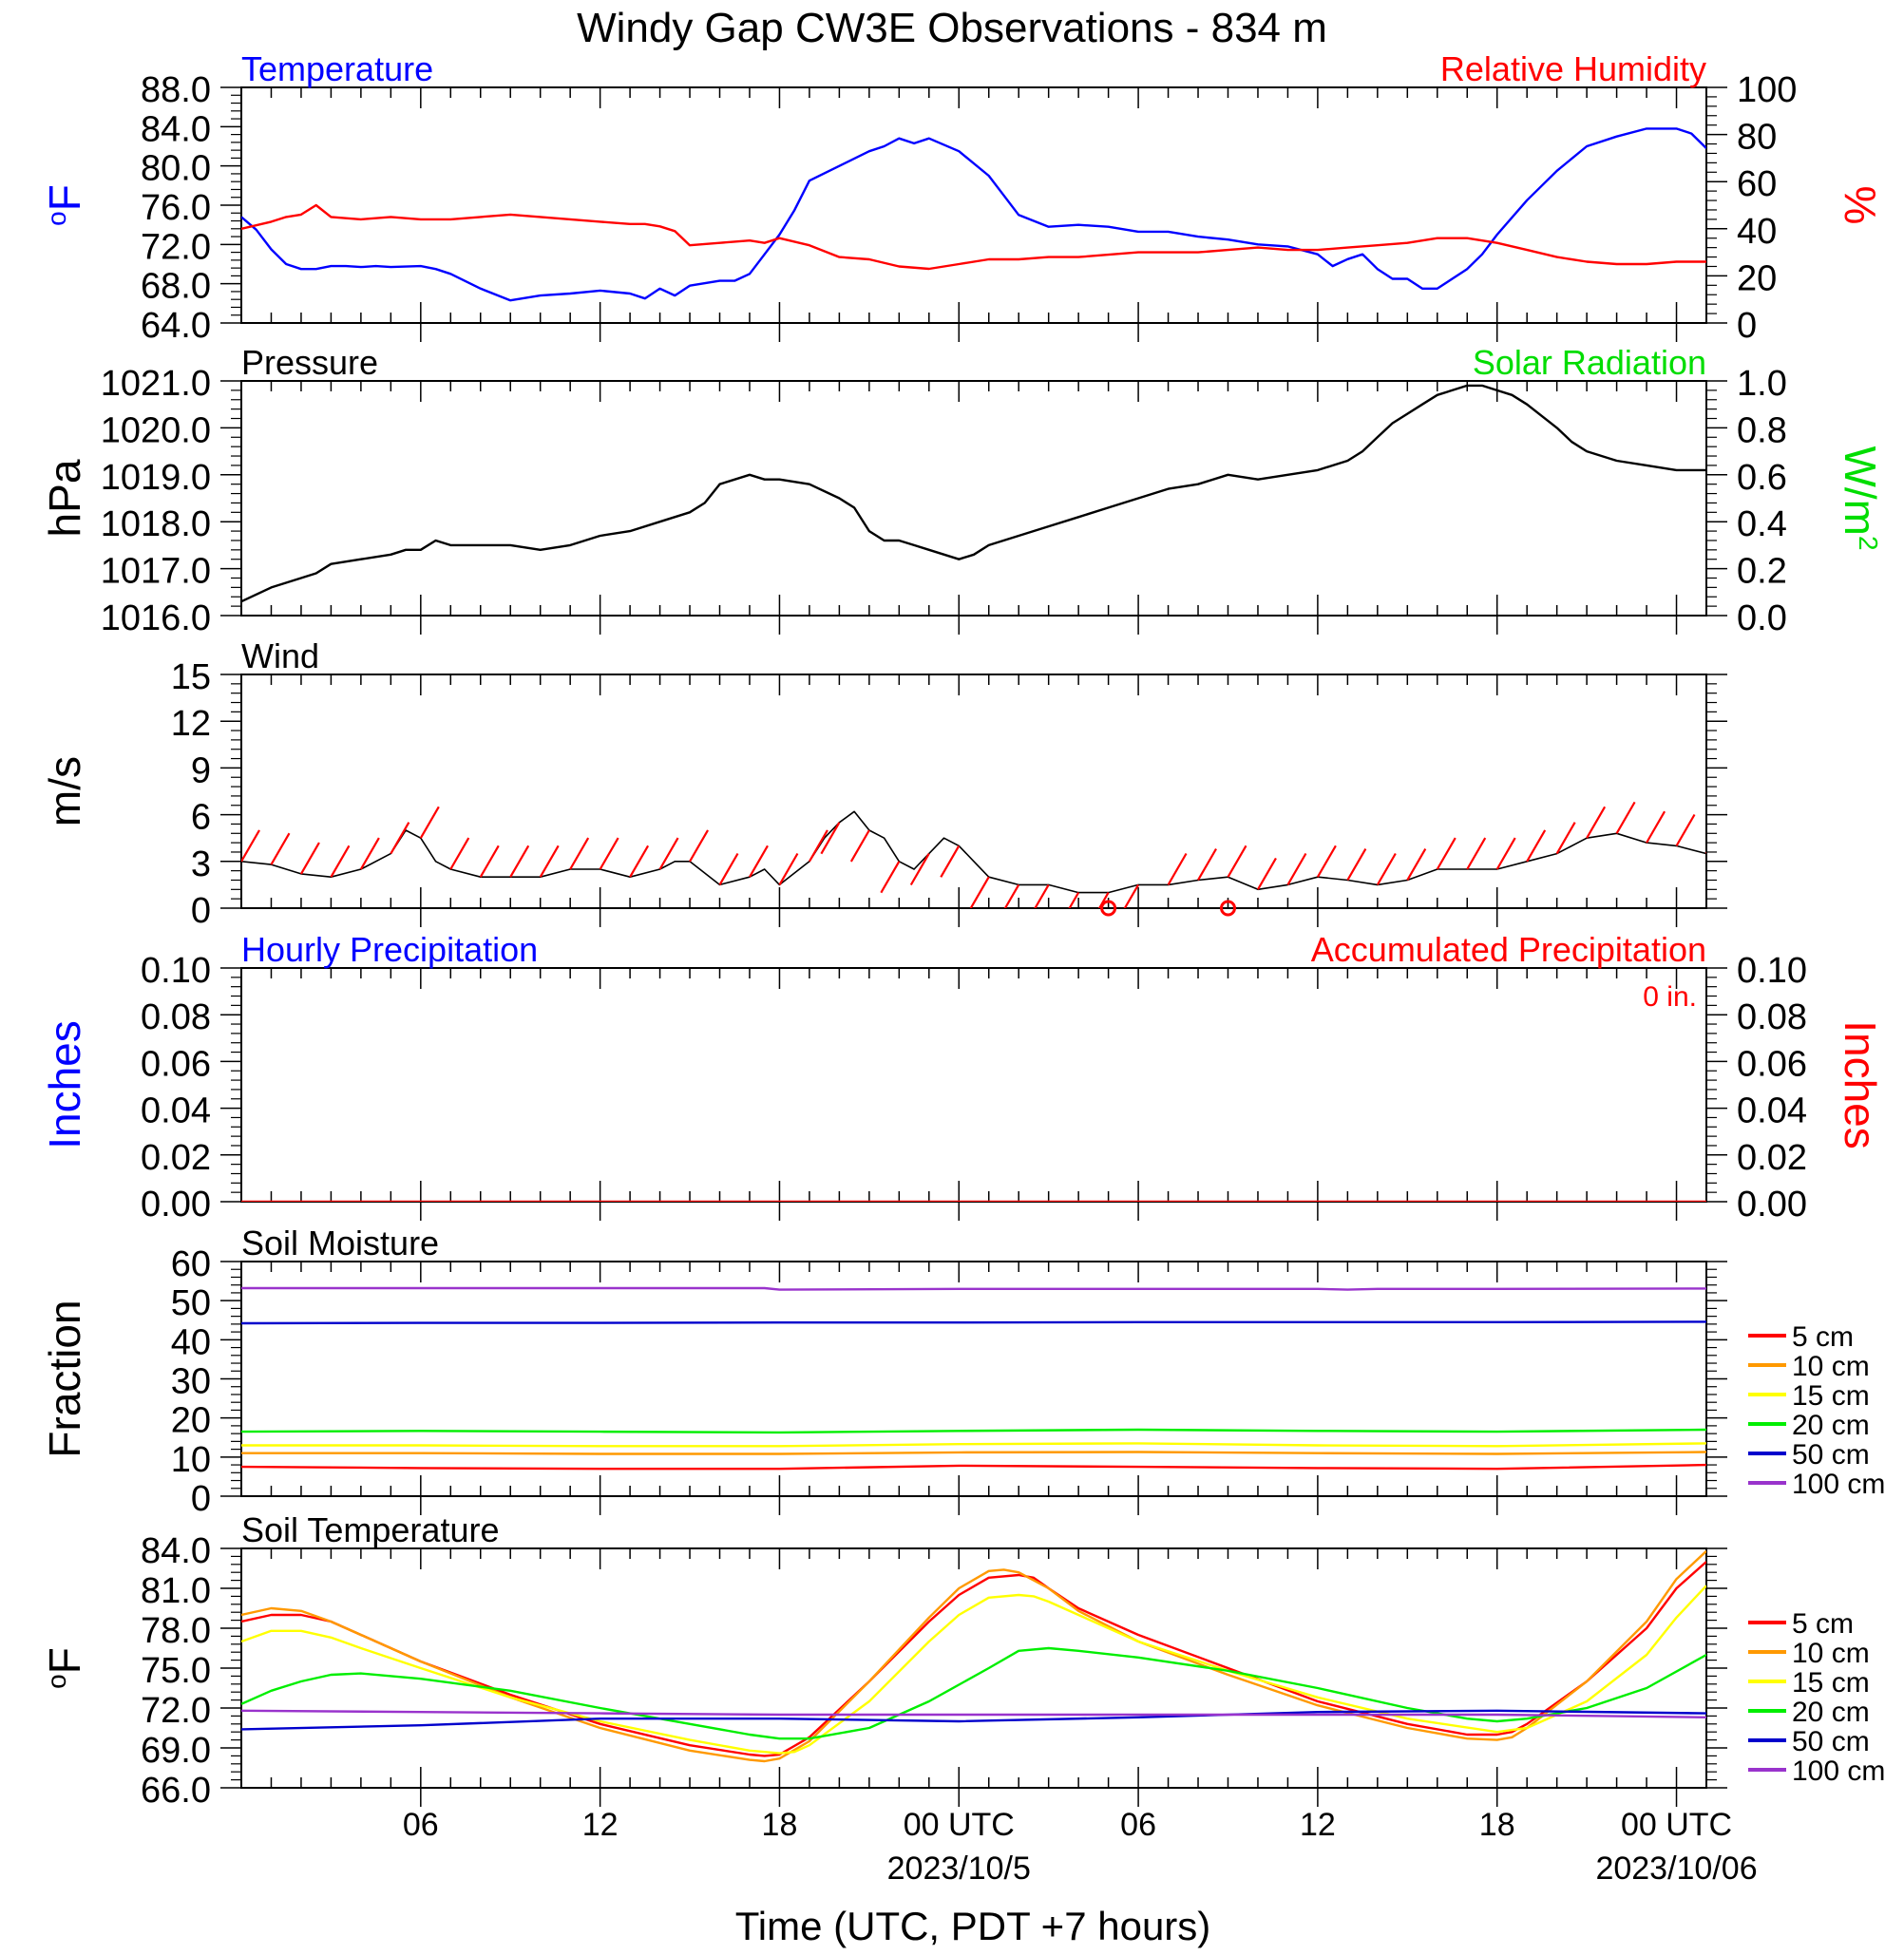 This screenshot has height=1955, width=1904. Describe the element at coordinates (1676, 1869) in the screenshot. I see `x-date-label: 2023/10/06` at that location.